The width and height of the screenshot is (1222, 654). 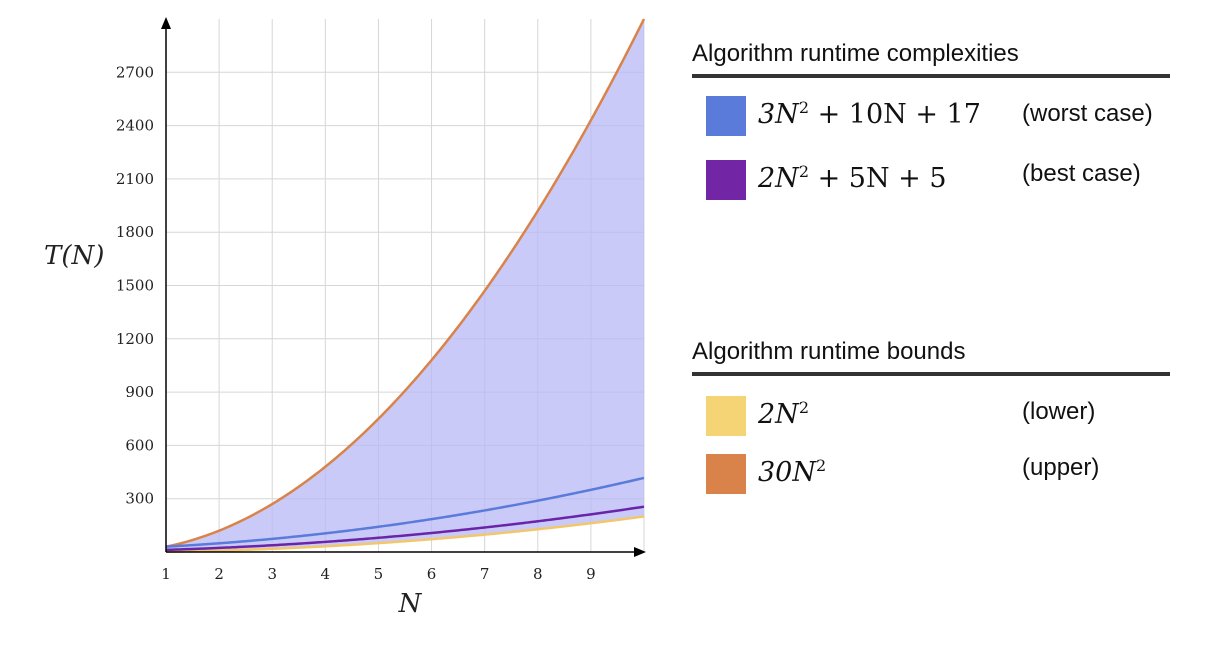 I want to click on x-tick-label: 9, so click(x=591, y=574).